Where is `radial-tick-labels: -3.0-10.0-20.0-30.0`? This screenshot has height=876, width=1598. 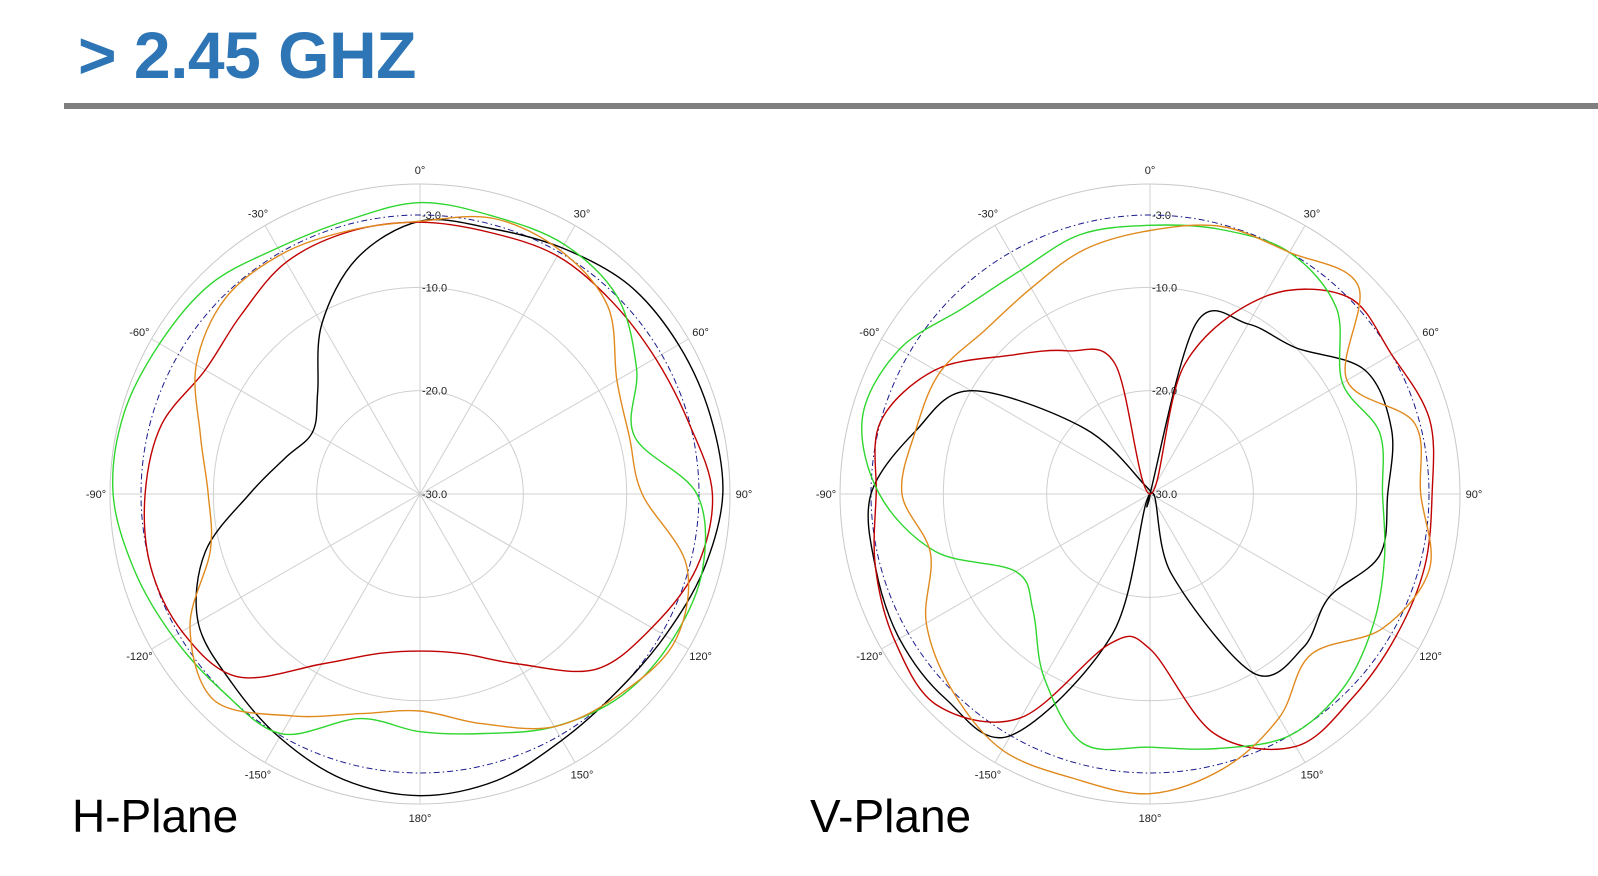 radial-tick-labels: -3.0-10.0-20.0-30.0 is located at coordinates (434, 355).